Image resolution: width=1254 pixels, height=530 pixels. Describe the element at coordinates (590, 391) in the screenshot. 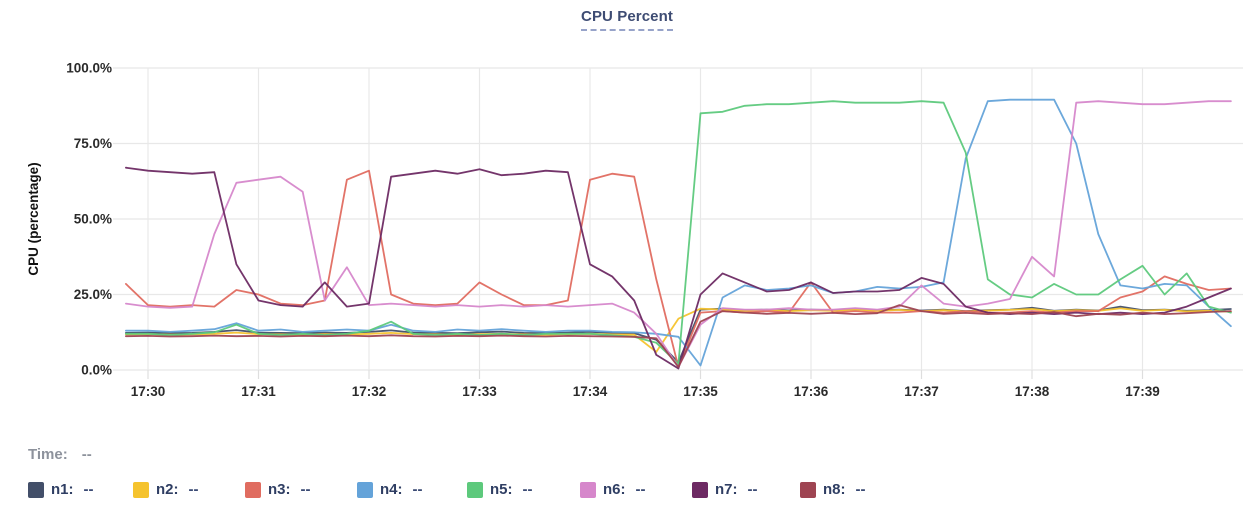

I see `x-tick-label: 17:34` at that location.